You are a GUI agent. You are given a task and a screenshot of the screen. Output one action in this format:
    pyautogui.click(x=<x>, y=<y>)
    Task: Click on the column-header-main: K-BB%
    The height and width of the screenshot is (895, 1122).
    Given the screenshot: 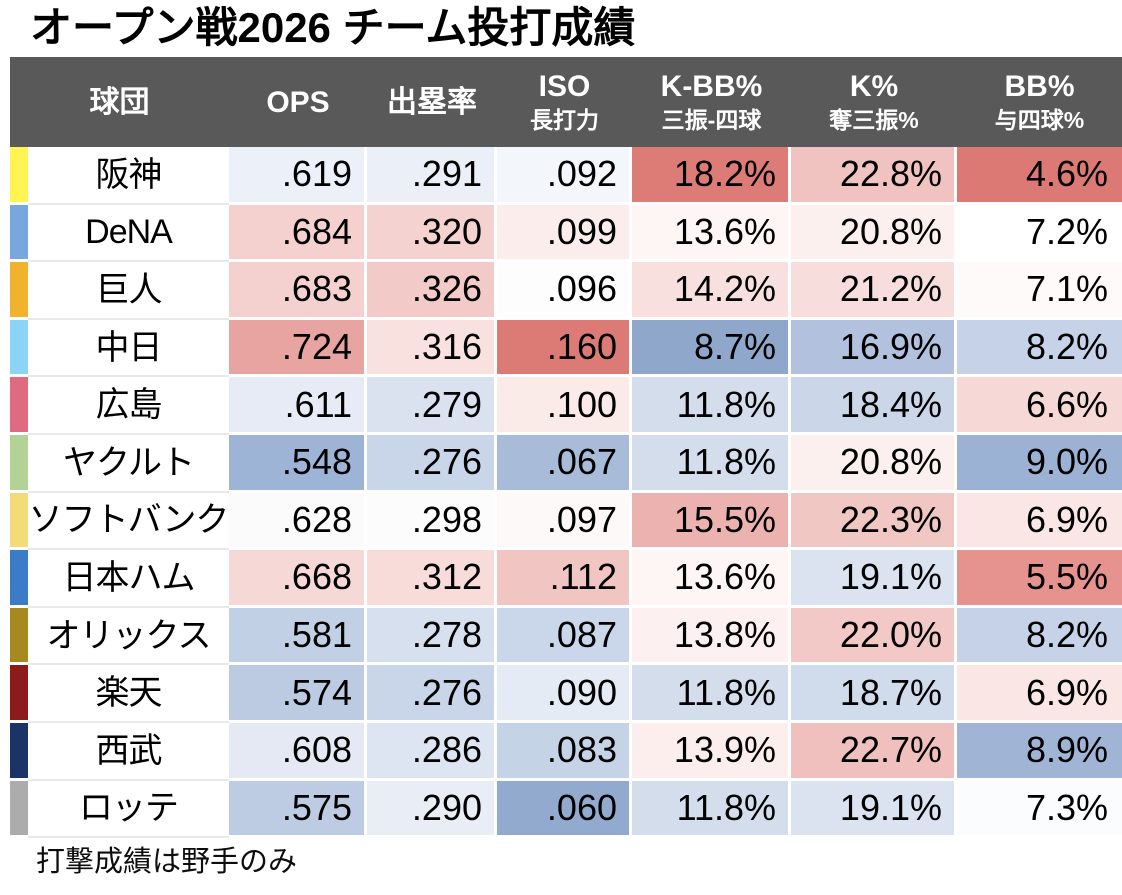 What is the action you would take?
    pyautogui.click(x=711, y=86)
    